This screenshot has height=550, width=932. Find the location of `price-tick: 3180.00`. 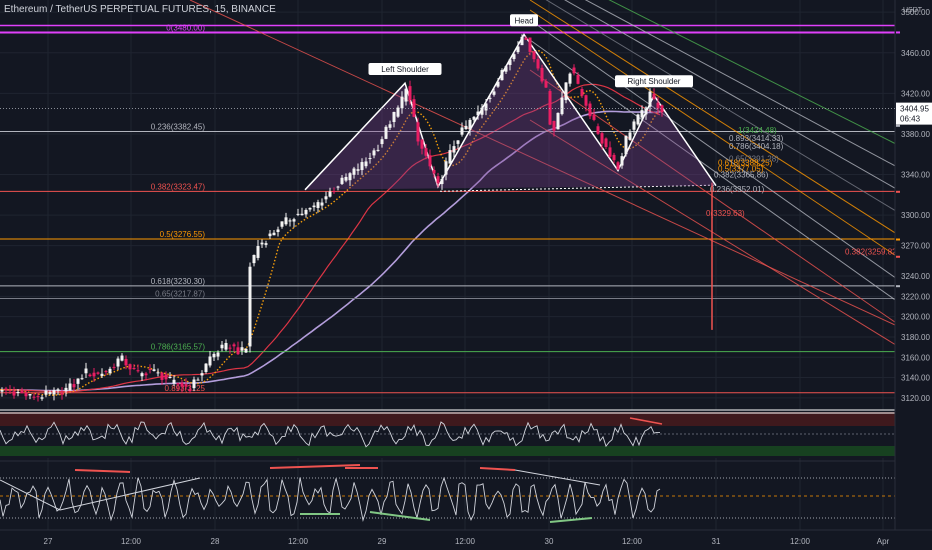

price-tick: 3180.00 is located at coordinates (915, 337).